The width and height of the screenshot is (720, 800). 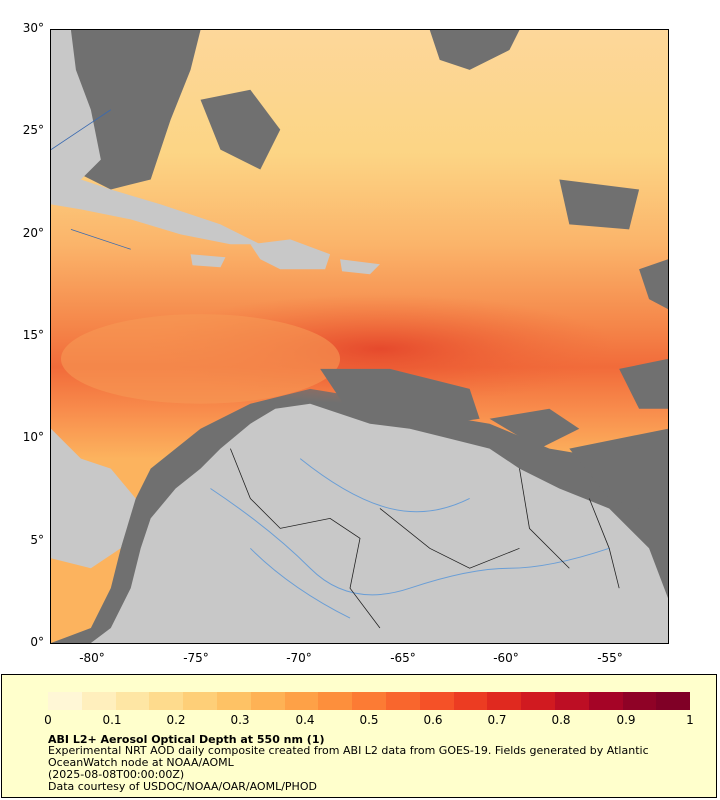 I want to click on lat-label-10: 10°, so click(x=33, y=437).